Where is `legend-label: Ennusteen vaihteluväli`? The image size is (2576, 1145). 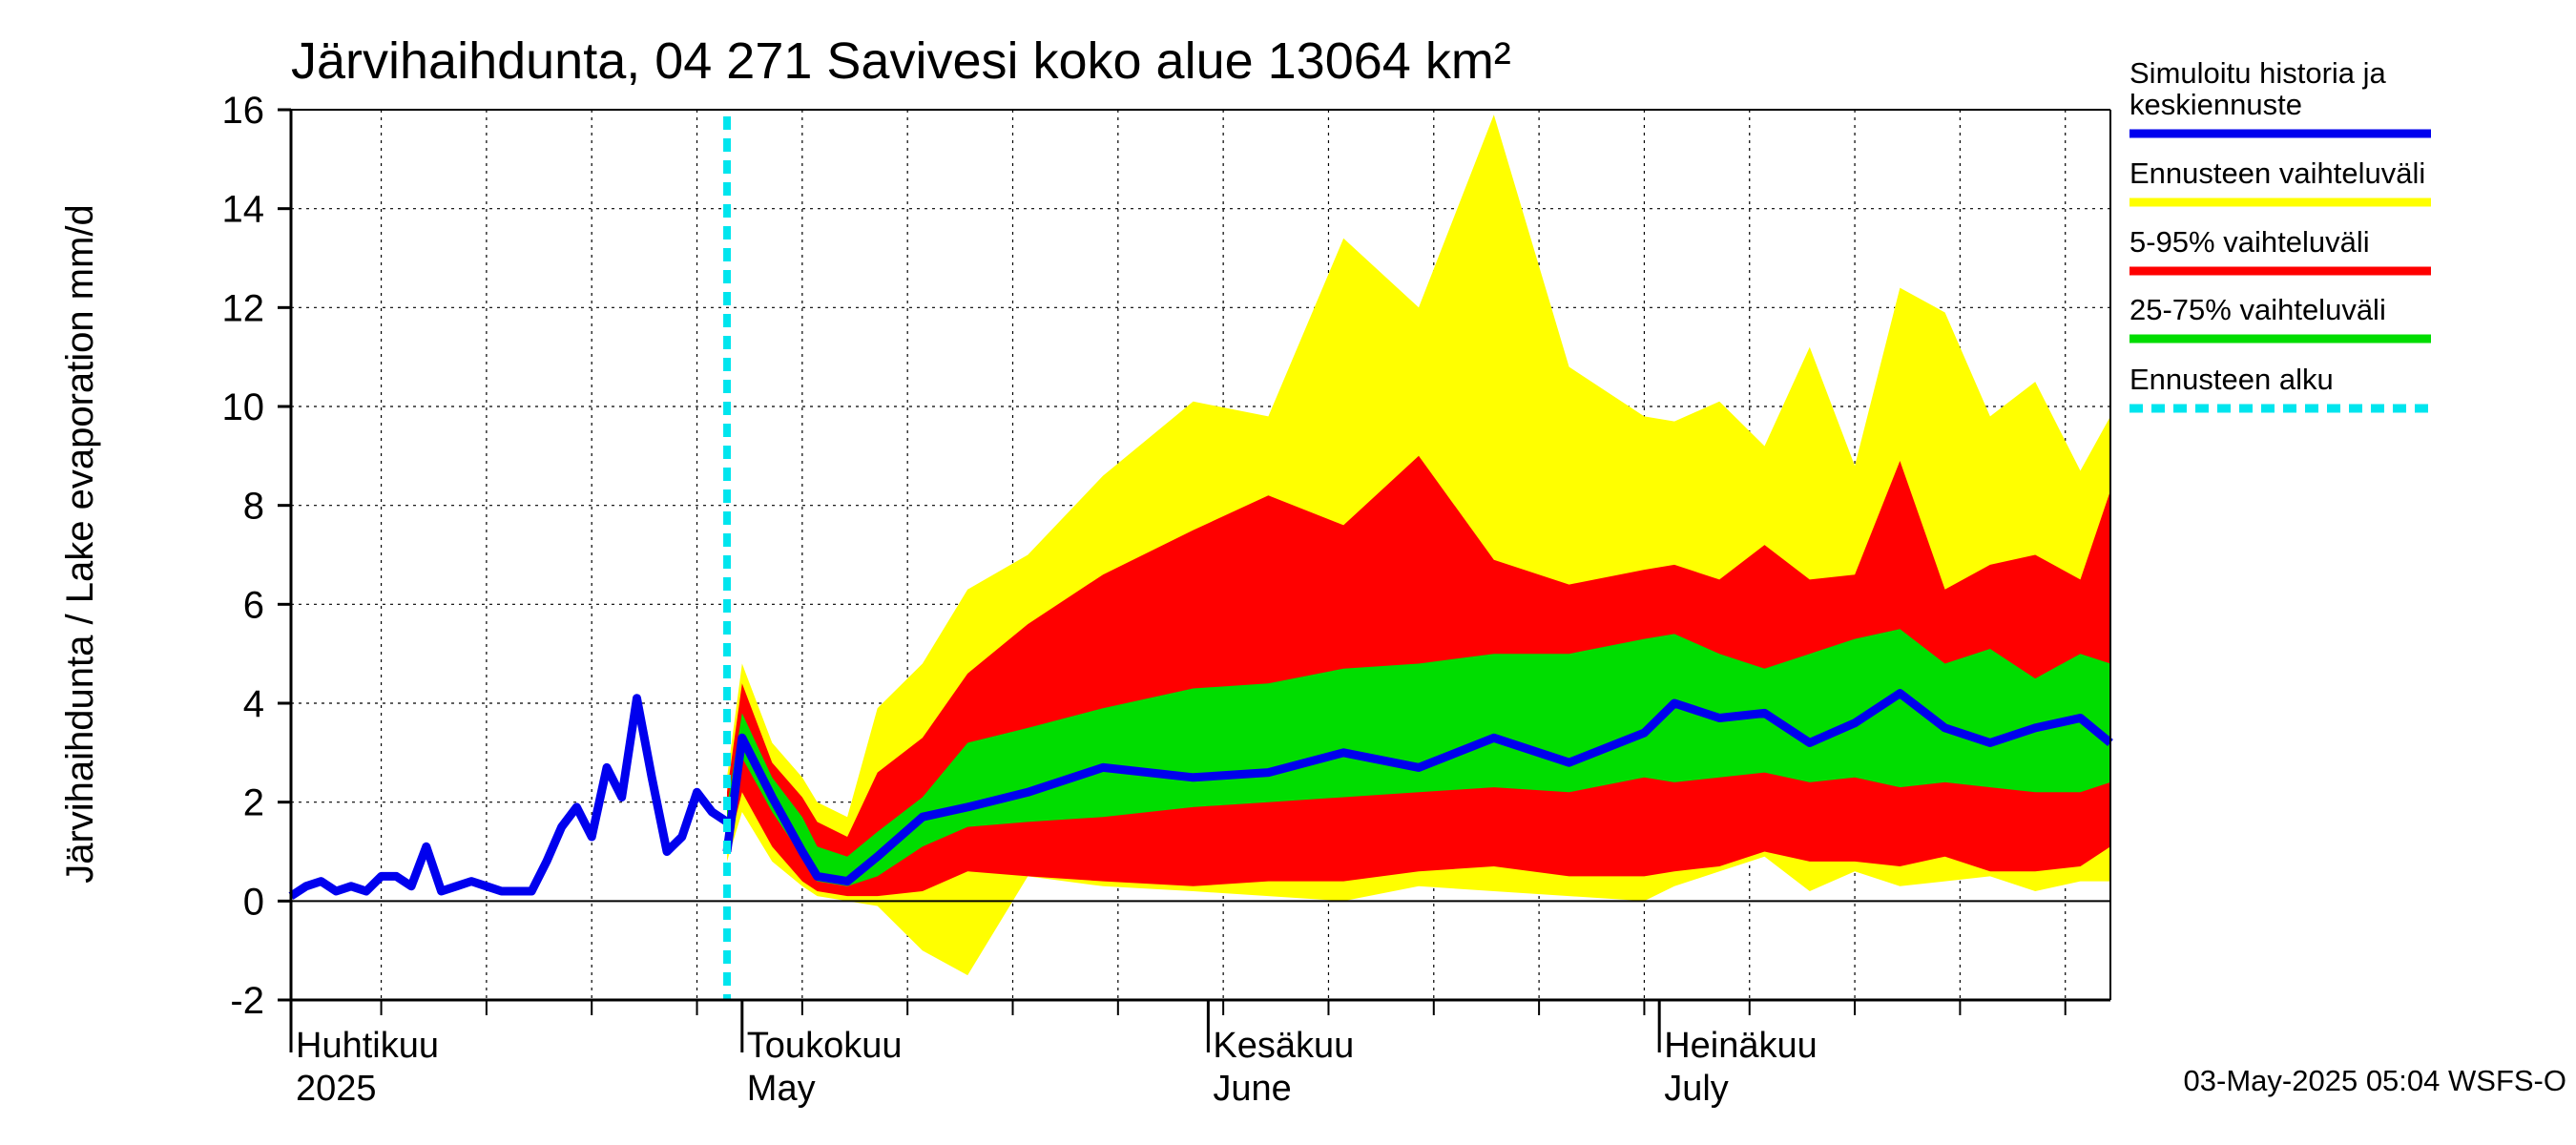
legend-label: Ennusteen vaihteluväli is located at coordinates (2277, 173).